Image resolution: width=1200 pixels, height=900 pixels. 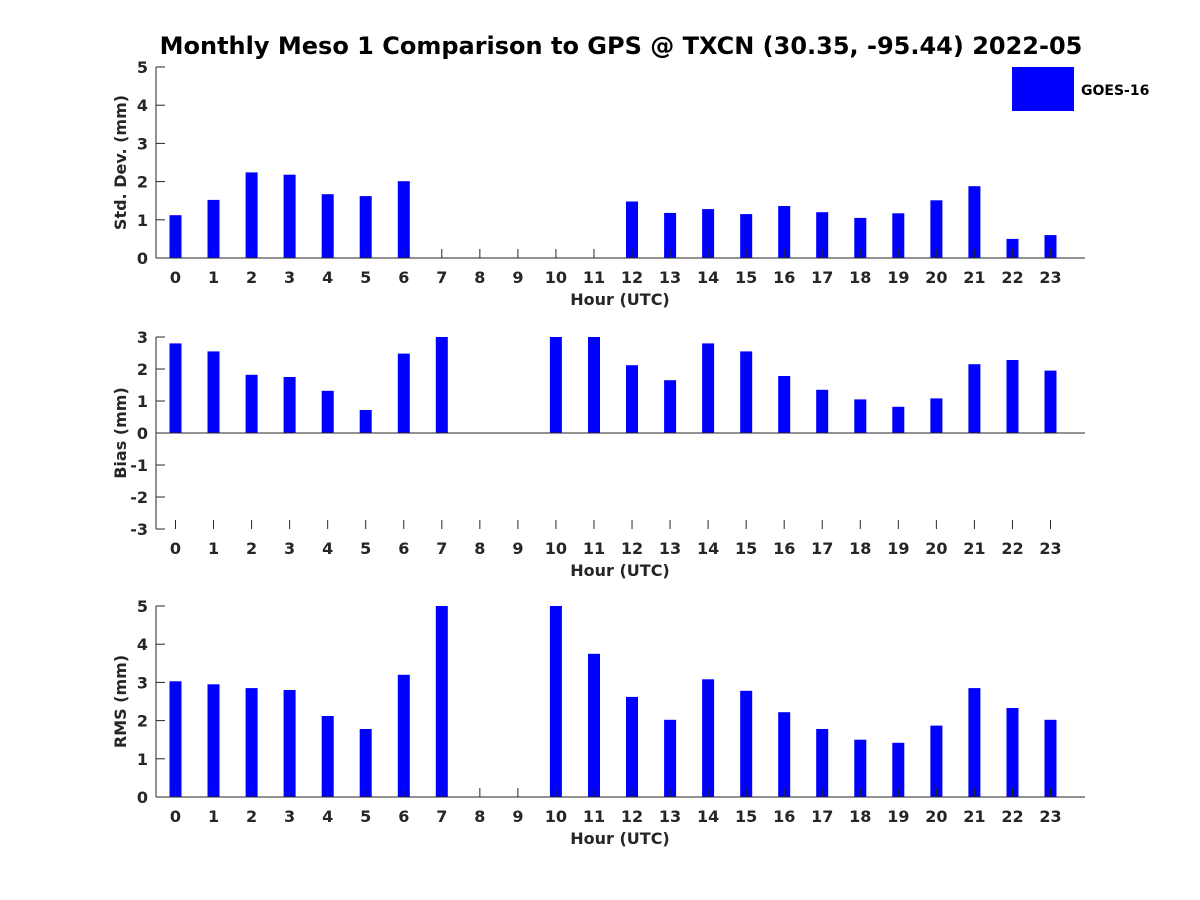 I want to click on y-tick-label-rms-4: 4, so click(x=142, y=644).